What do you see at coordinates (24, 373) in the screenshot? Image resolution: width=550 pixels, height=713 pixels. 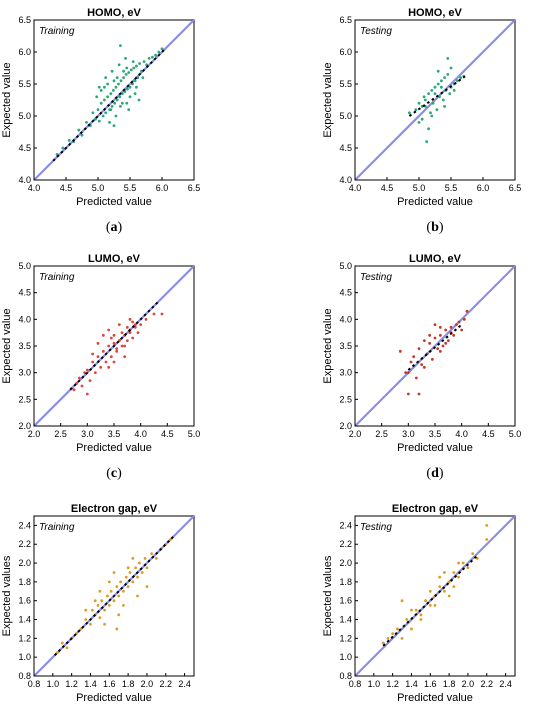 I see `y-tick-label: 3.0` at bounding box center [24, 373].